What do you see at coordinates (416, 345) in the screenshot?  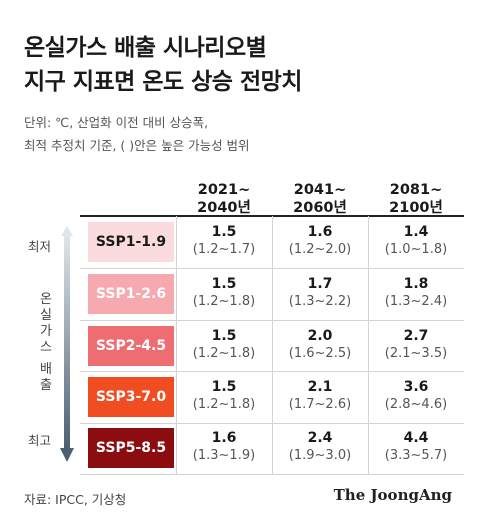 I see `table-cell: 2.7 (2.1~3.5)` at bounding box center [416, 345].